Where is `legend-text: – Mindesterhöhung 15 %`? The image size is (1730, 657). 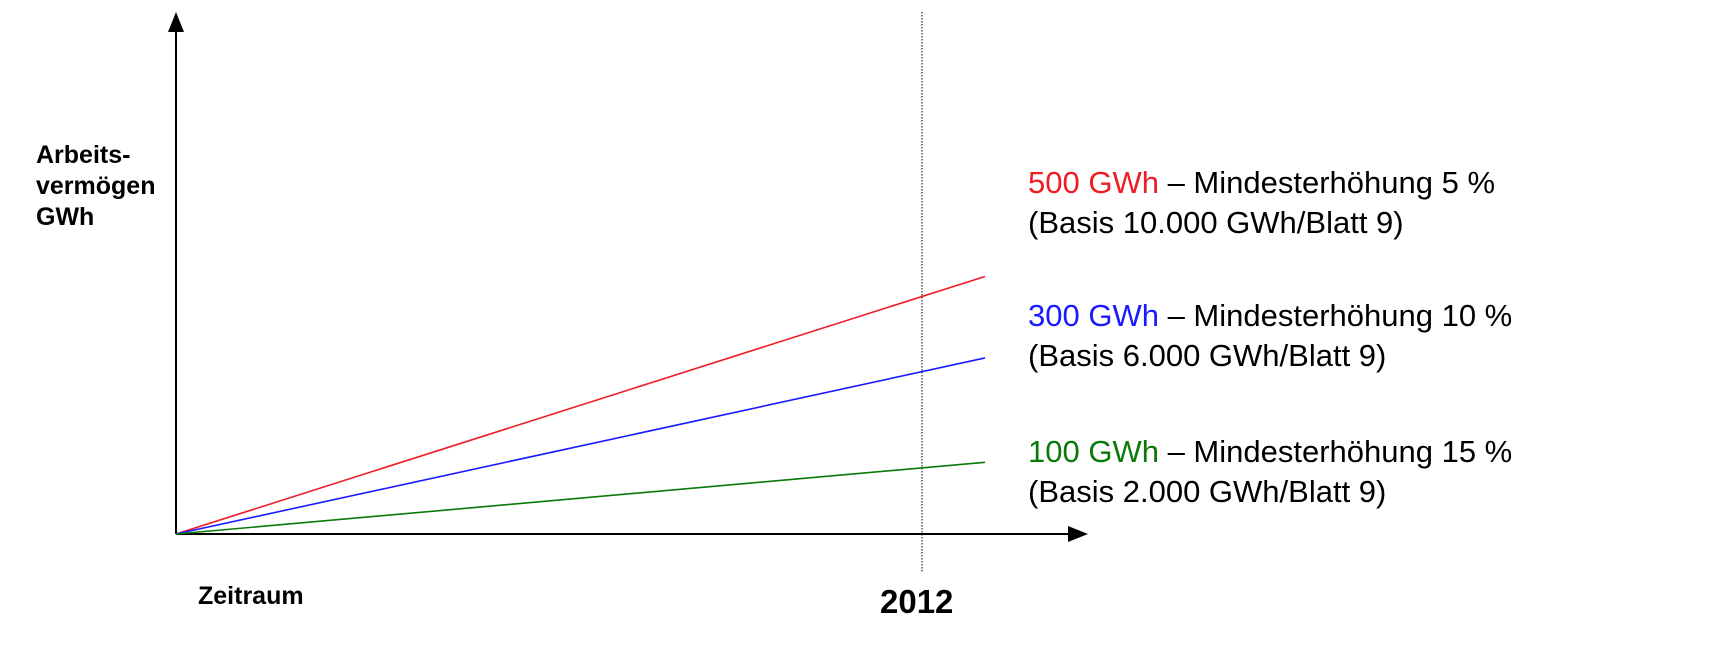
legend-text: – Mindesterhöhung 15 % is located at coordinates (1335, 451).